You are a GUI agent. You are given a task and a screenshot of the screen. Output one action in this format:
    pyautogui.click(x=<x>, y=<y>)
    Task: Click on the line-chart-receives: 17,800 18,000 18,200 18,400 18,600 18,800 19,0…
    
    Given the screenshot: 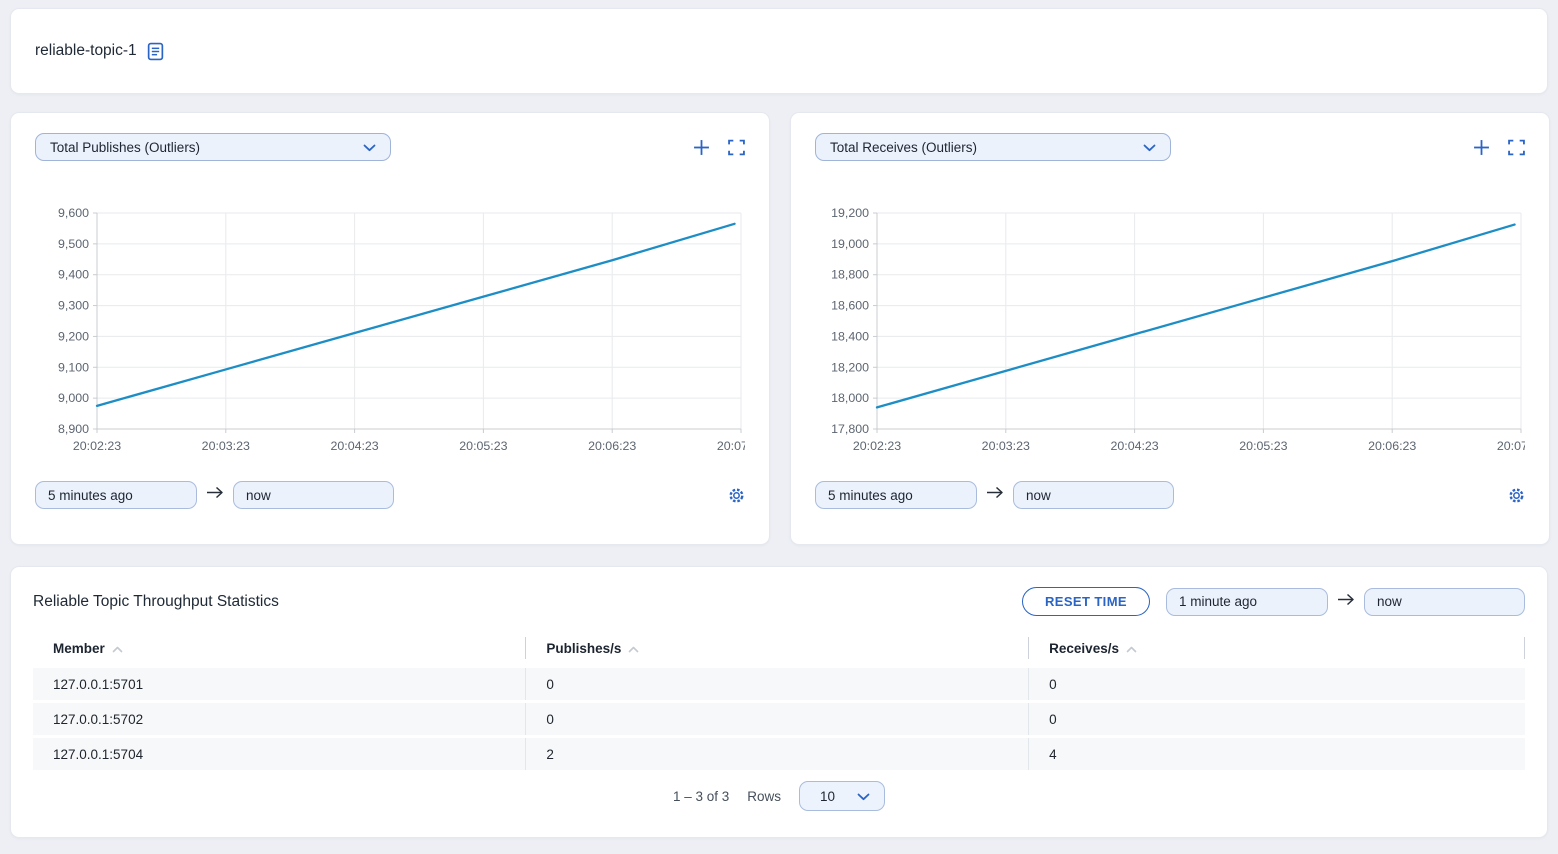 What is the action you would take?
    pyautogui.click(x=1178, y=329)
    